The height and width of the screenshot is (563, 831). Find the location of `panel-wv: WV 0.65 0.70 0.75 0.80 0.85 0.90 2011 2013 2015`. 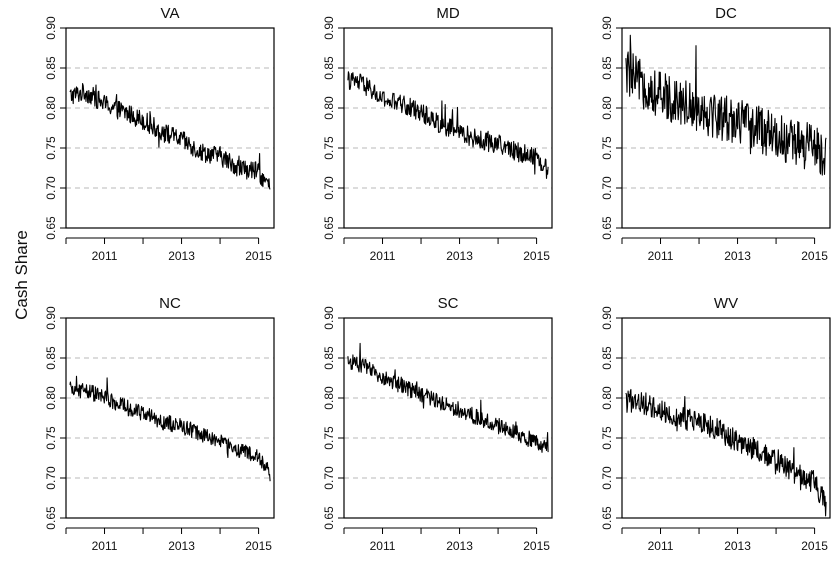

panel-wv: WV 0.65 0.70 0.75 0.80 0.85 0.90 2011 2013 2015 is located at coordinates (715, 424).